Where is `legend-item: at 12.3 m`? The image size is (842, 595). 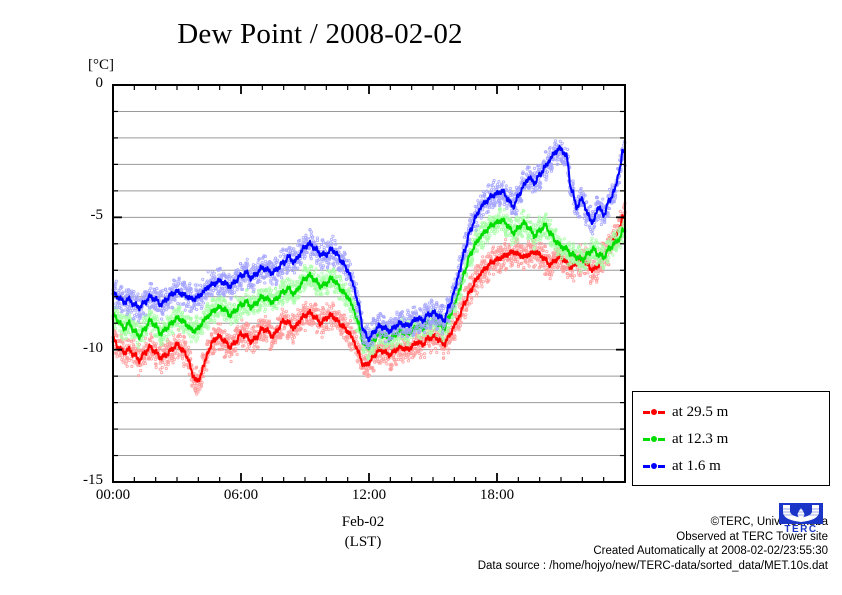 legend-item: at 12.3 m is located at coordinates (685, 439).